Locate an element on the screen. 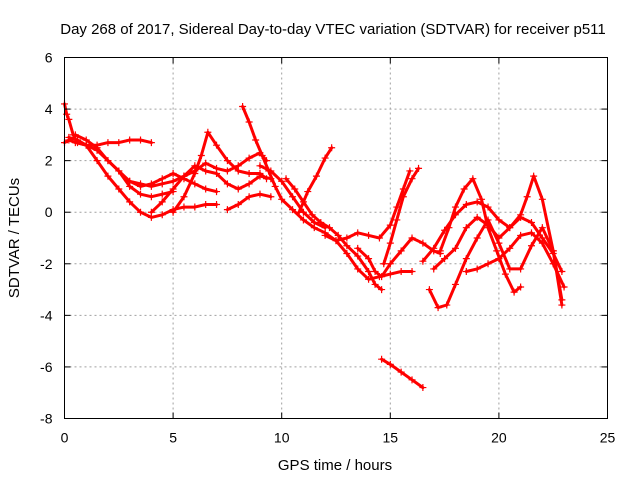 This screenshot has height=480, width=640. y-tick-label: -4 is located at coordinates (46, 315).